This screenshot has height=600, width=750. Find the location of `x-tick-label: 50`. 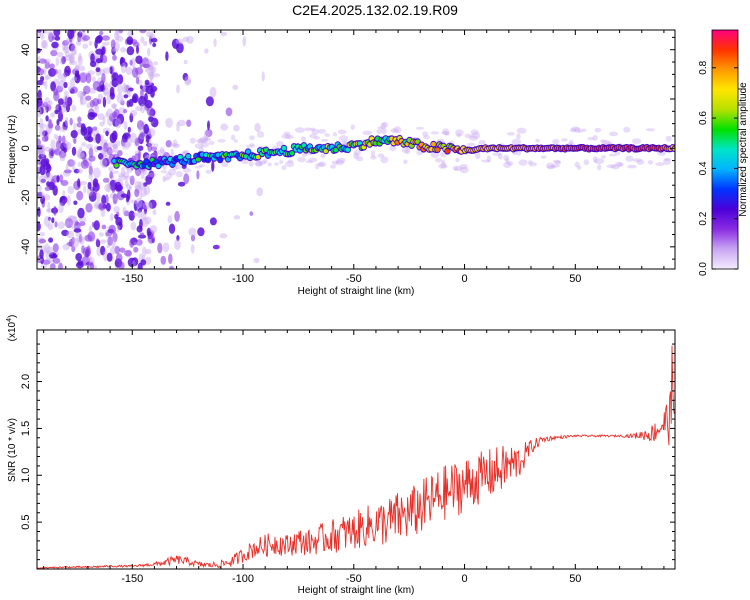

x-tick-label: 50 is located at coordinates (575, 579).